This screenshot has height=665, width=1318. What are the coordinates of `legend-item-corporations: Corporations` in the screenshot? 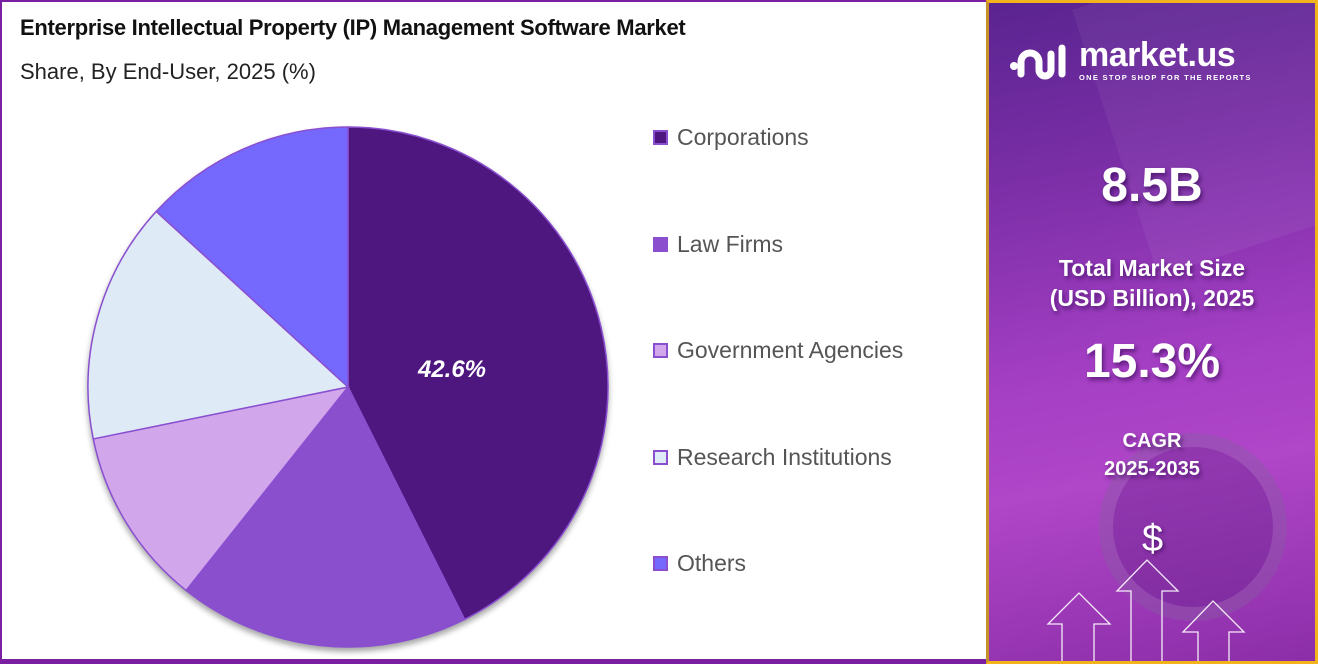 It's located at (731, 137).